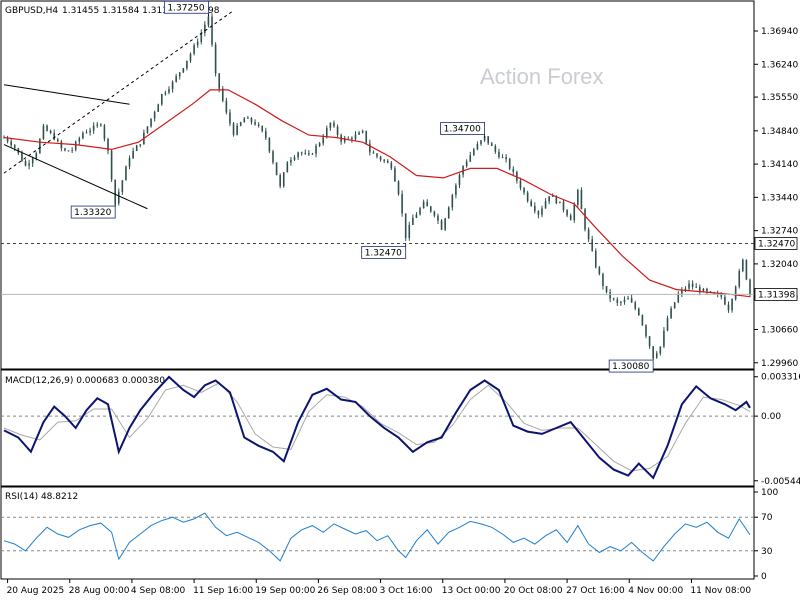 This screenshot has height=600, width=800. I want to click on price-callout-label: 1.34700, so click(462, 129).